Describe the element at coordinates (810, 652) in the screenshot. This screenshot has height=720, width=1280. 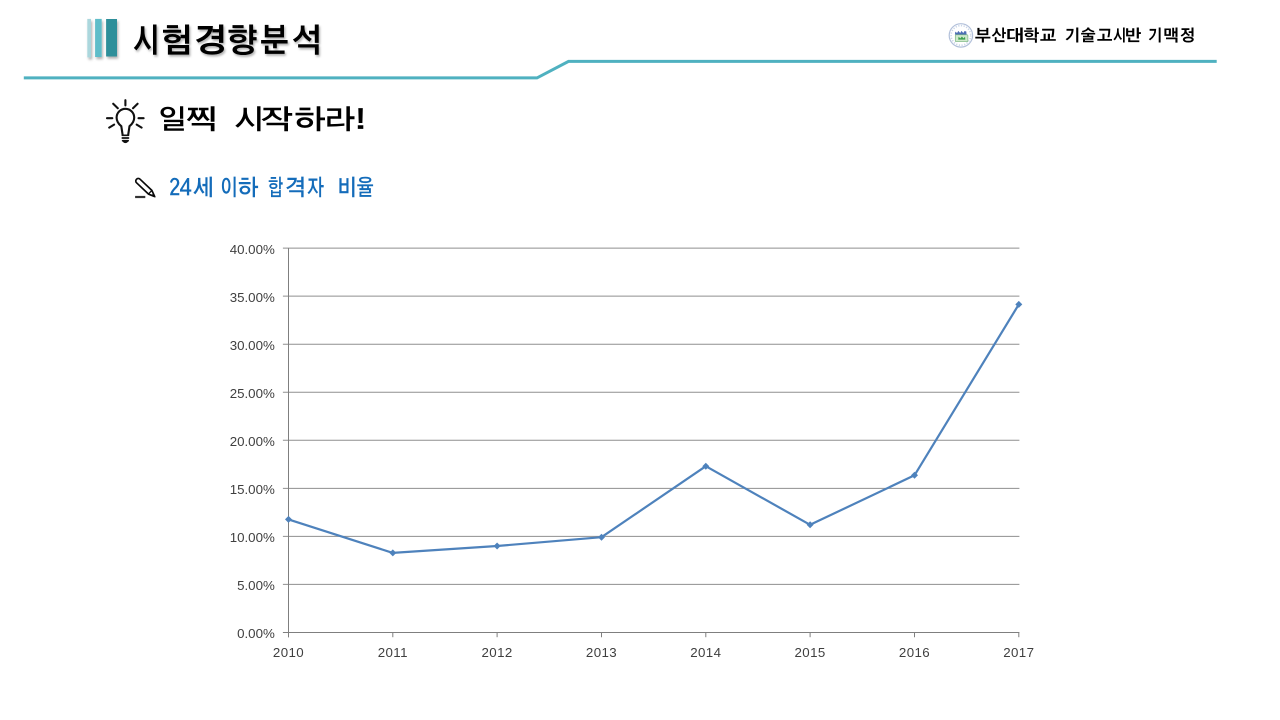
I see `svg-text: 2015` at that location.